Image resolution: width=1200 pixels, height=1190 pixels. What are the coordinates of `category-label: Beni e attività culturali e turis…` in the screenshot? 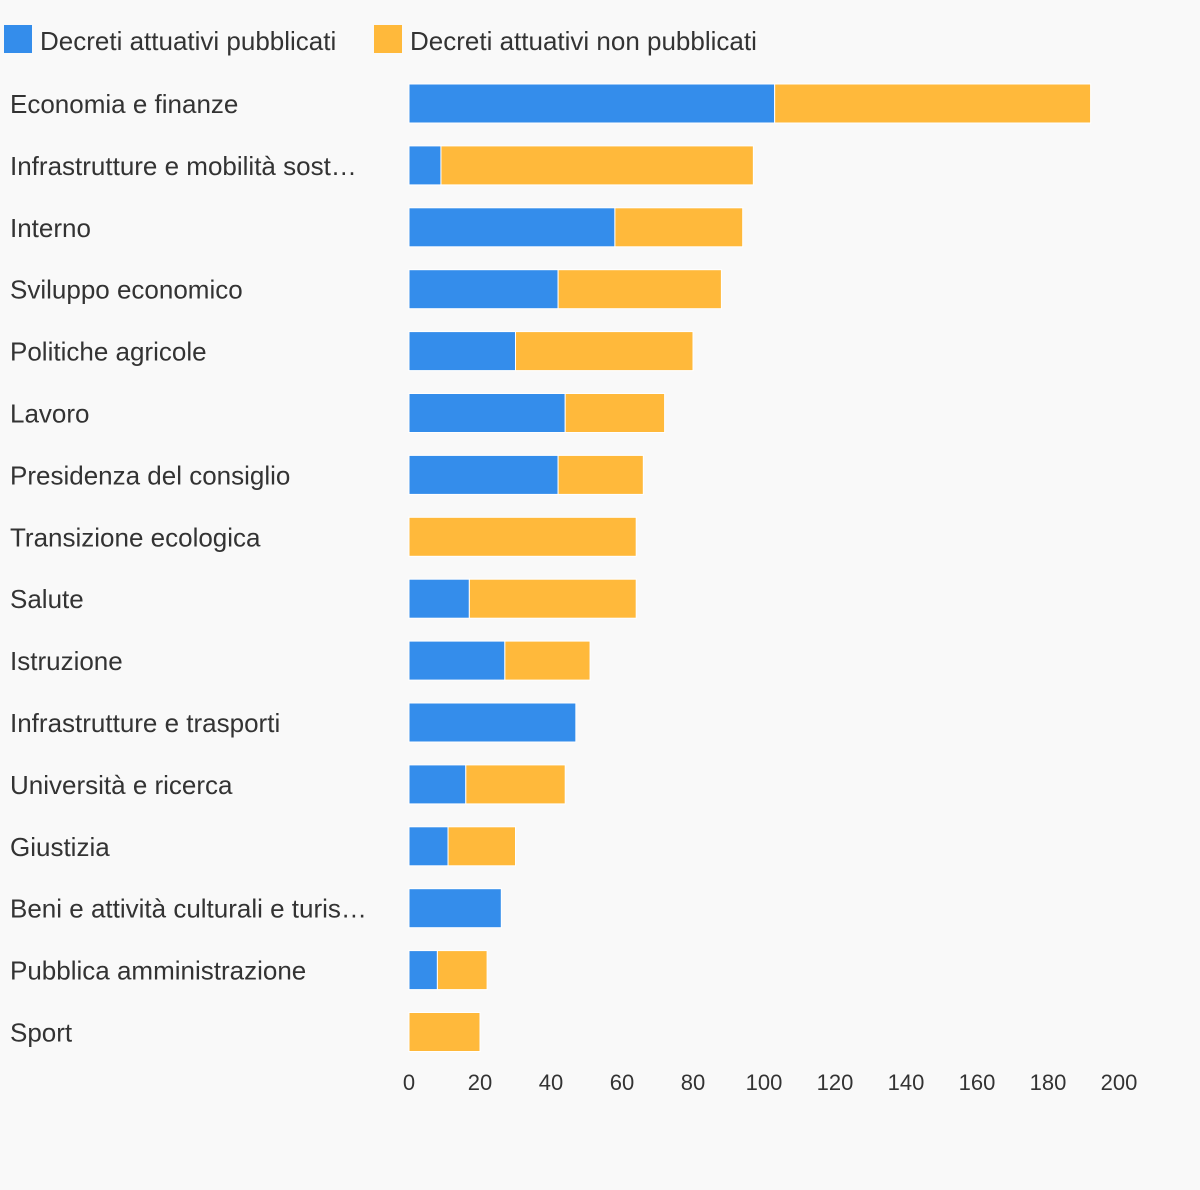 It's located at (188, 909).